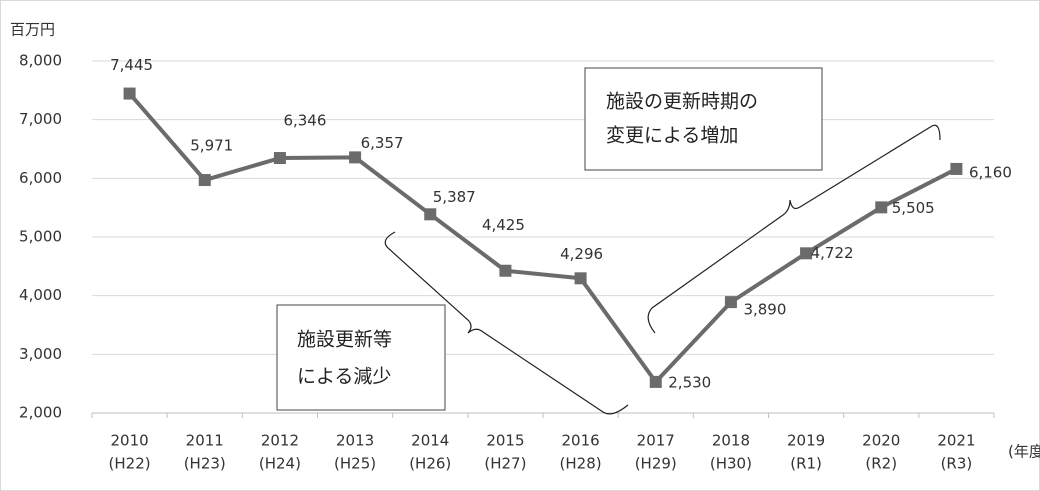 The height and width of the screenshot is (491, 1040). I want to click on data-label: 2,530, so click(689, 382).